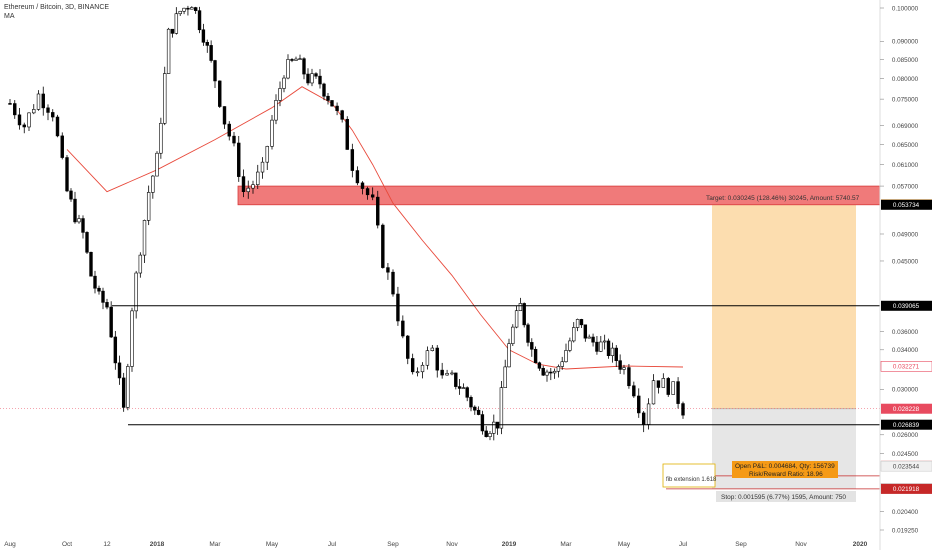 This screenshot has width=932, height=550. What do you see at coordinates (905, 390) in the screenshot?
I see `y-tick-label: 0.030000` at bounding box center [905, 390].